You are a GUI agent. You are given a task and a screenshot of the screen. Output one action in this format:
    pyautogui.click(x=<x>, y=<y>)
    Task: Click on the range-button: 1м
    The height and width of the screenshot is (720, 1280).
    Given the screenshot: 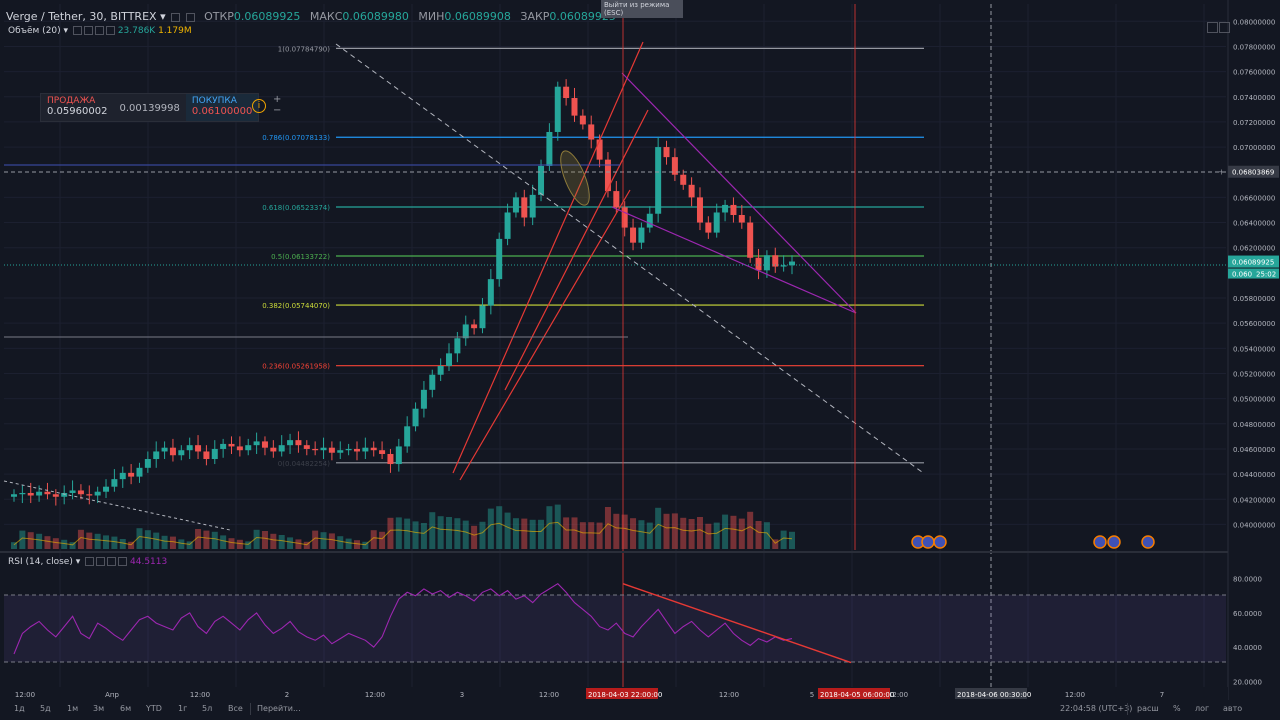 What is the action you would take?
    pyautogui.click(x=73, y=708)
    